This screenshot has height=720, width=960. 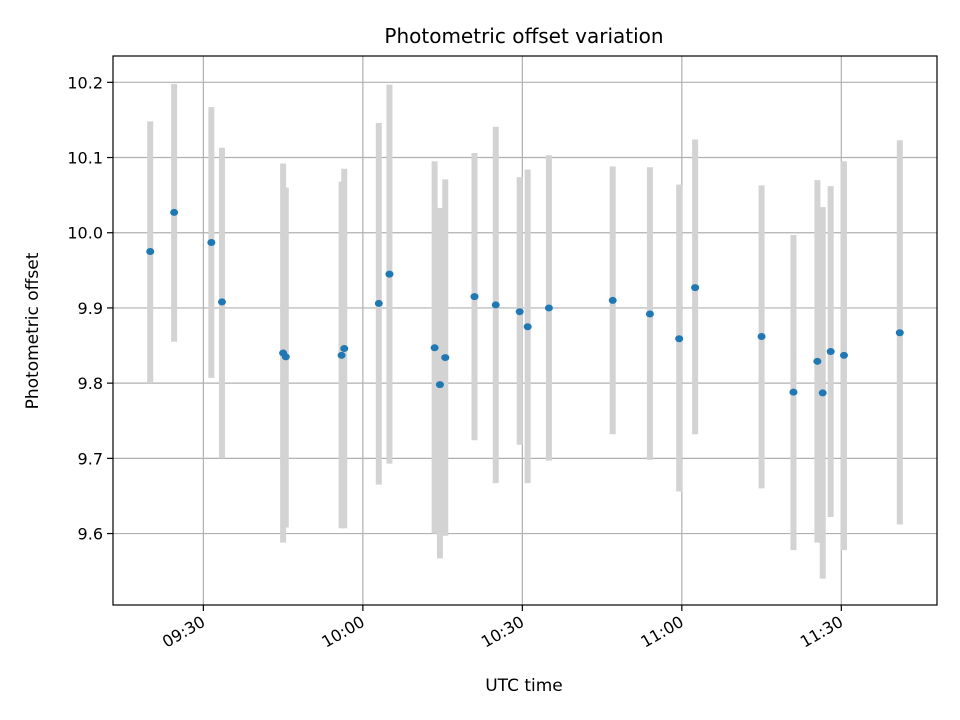 I want to click on y-tick-label: 10.0, so click(x=85, y=233).